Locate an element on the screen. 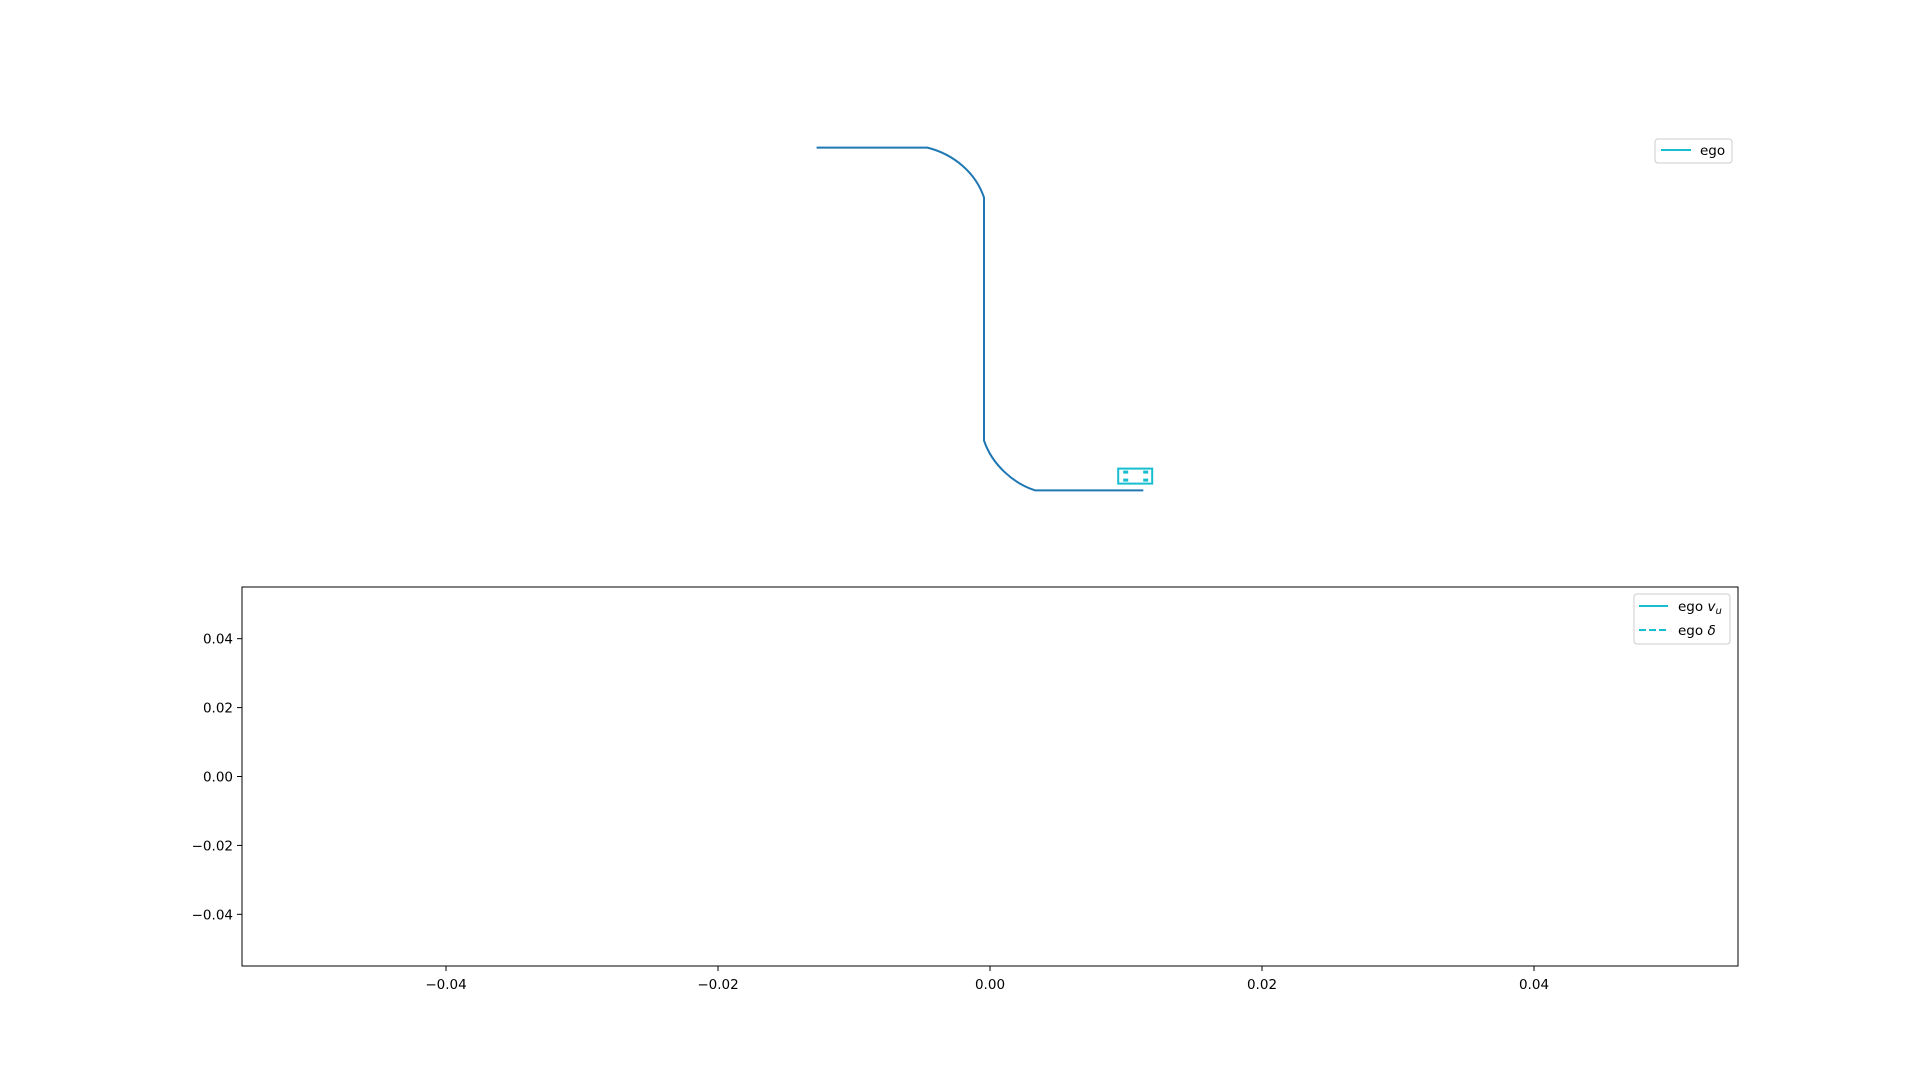  top-legend-frame is located at coordinates (1693, 151).